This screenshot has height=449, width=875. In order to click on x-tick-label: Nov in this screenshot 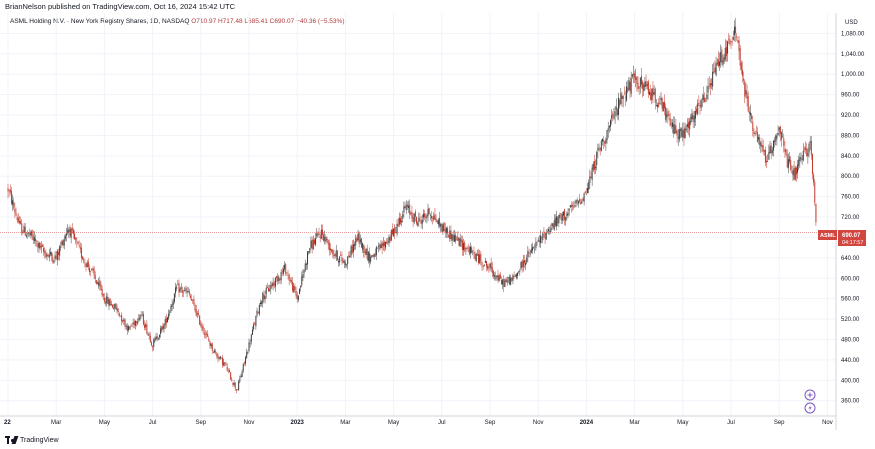, I will do `click(538, 423)`.